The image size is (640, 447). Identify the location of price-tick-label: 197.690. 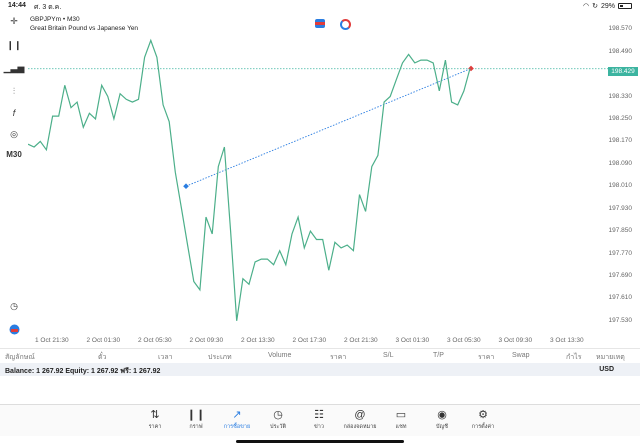
(620, 275).